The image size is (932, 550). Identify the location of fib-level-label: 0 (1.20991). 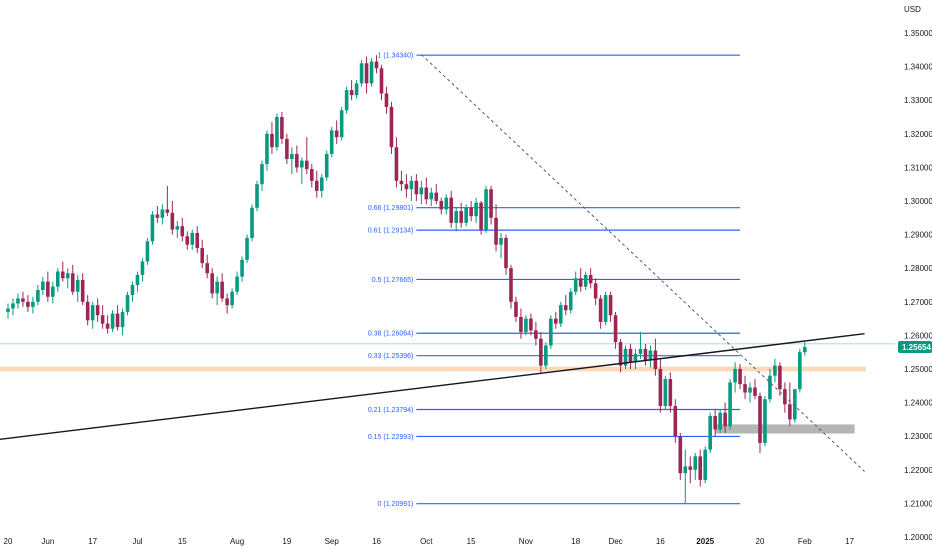
(396, 504).